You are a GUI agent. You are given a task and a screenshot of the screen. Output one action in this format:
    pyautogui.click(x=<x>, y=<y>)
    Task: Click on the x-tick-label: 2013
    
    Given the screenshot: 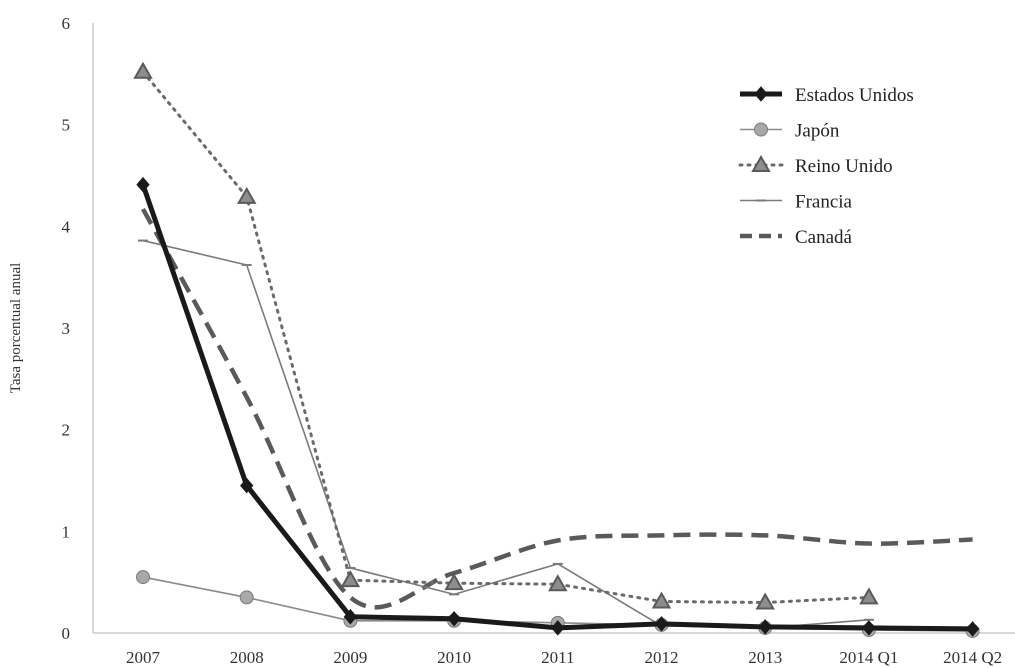 What is the action you would take?
    pyautogui.click(x=765, y=657)
    